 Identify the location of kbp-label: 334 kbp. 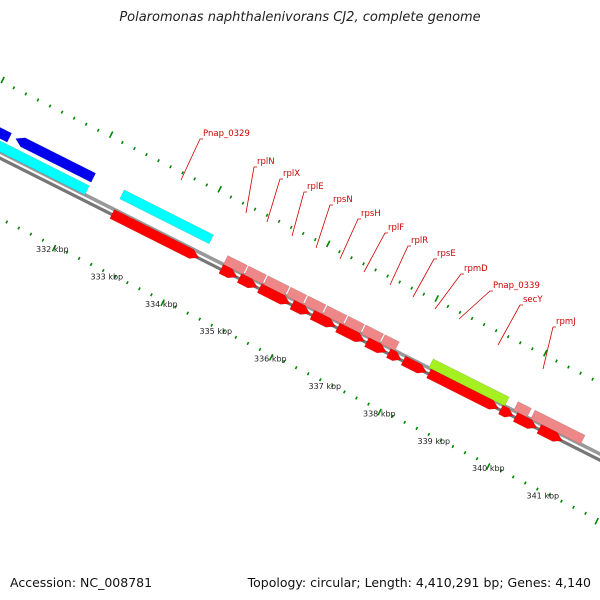
(161, 304).